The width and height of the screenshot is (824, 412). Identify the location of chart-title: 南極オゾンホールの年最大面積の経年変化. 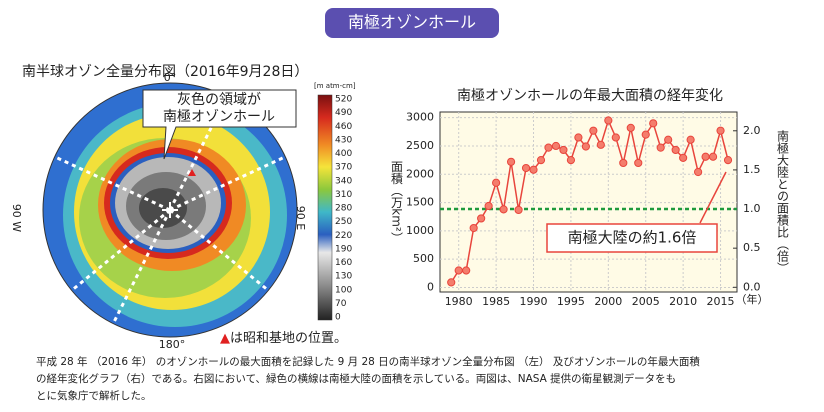
(590, 95).